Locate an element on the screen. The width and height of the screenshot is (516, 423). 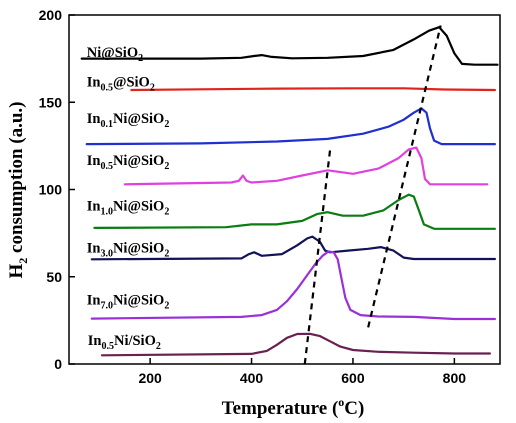
series-label-in0-5ni-sio2: In0.5Ni@SiO2 is located at coordinates (128, 162).